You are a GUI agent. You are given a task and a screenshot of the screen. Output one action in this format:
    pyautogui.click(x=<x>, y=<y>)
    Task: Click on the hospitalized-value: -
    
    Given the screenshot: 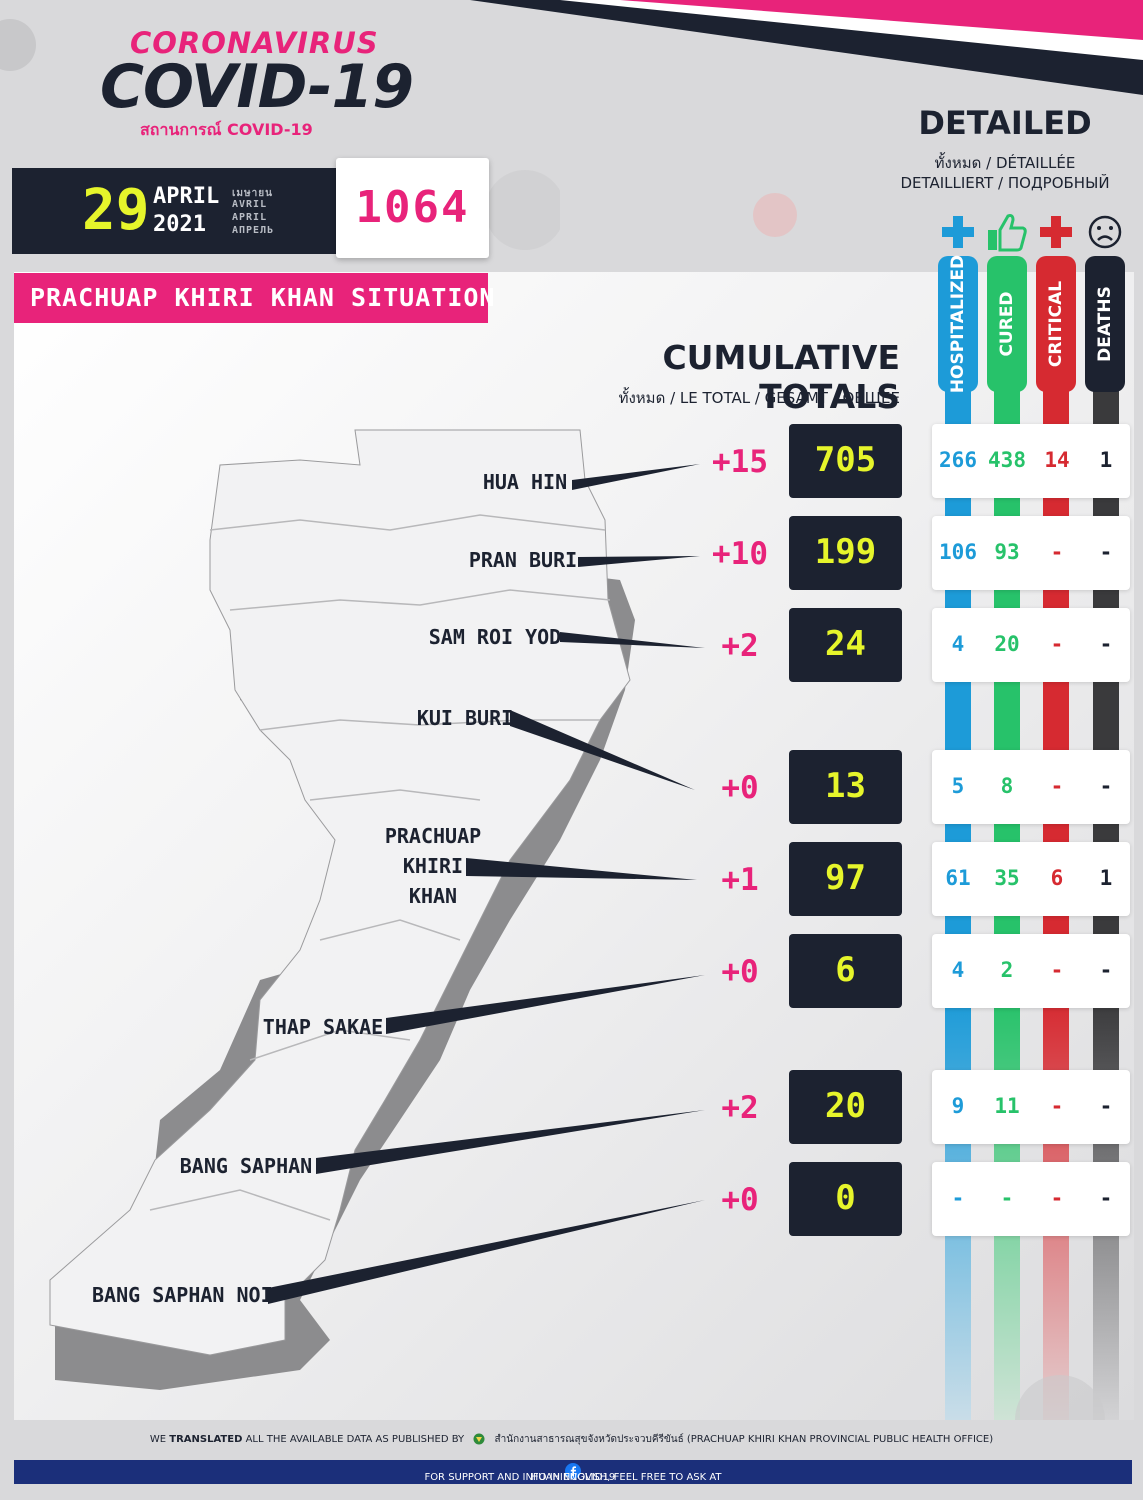 What is the action you would take?
    pyautogui.click(x=958, y=1198)
    